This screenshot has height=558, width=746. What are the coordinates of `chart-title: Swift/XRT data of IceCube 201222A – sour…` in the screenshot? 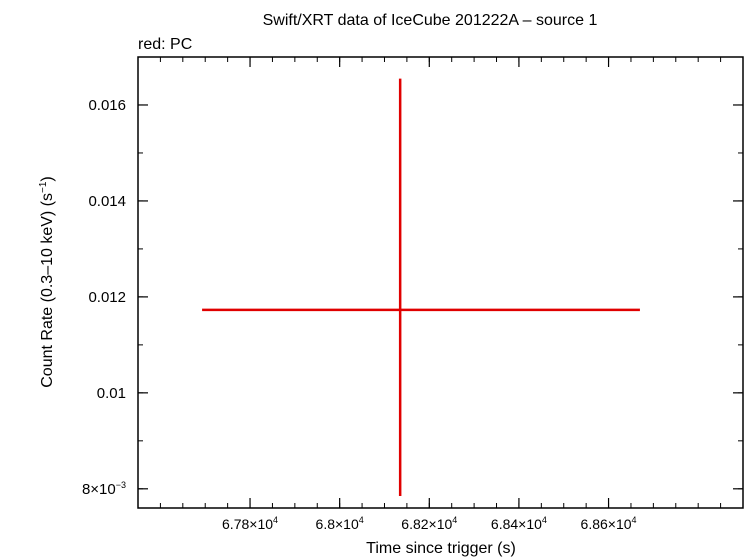 It's located at (430, 20).